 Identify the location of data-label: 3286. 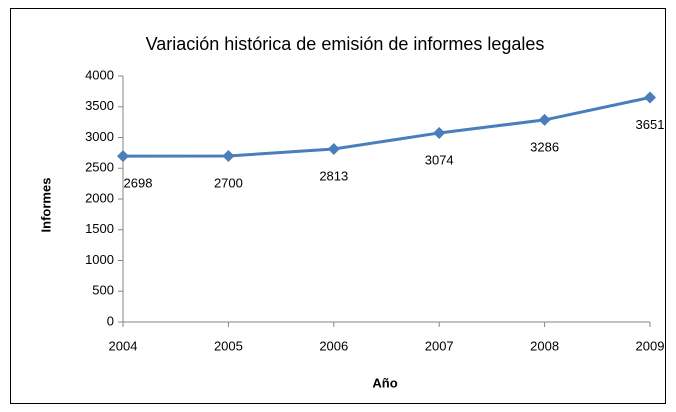
(544, 146).